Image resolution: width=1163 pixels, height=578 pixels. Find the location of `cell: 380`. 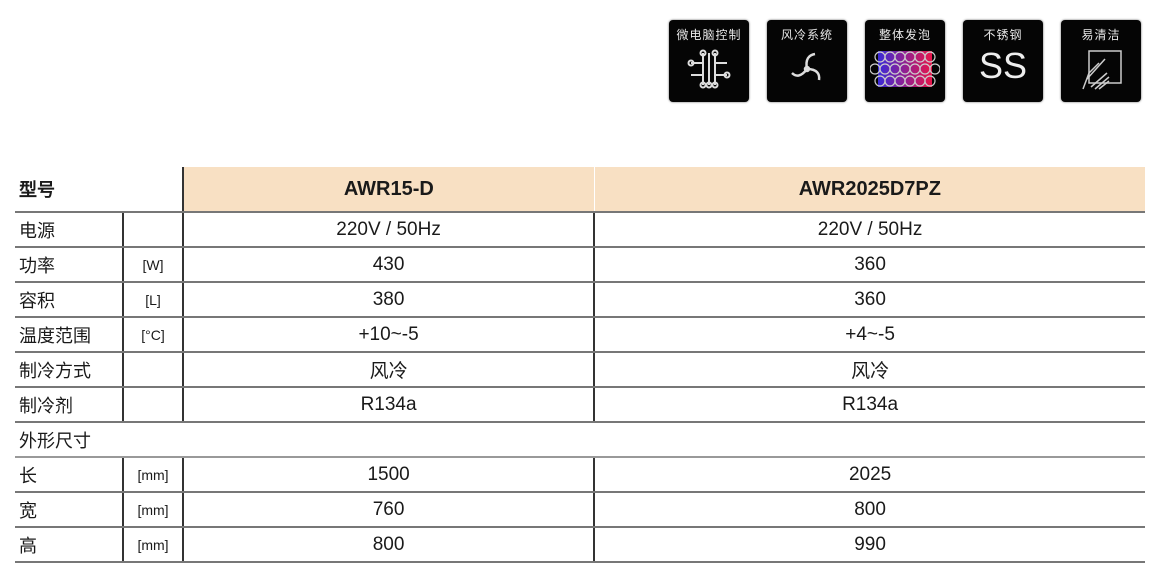

cell: 380 is located at coordinates (388, 300).